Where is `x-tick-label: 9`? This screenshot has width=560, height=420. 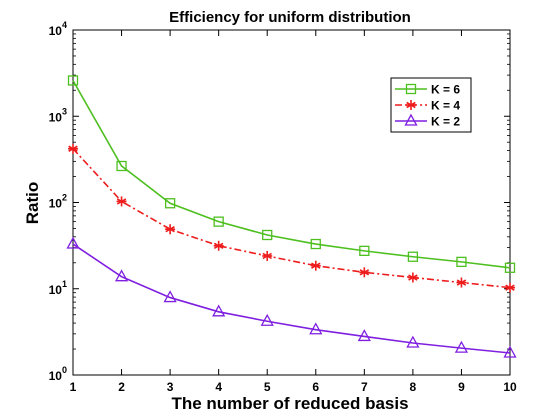 x-tick-label: 9 is located at coordinates (461, 387).